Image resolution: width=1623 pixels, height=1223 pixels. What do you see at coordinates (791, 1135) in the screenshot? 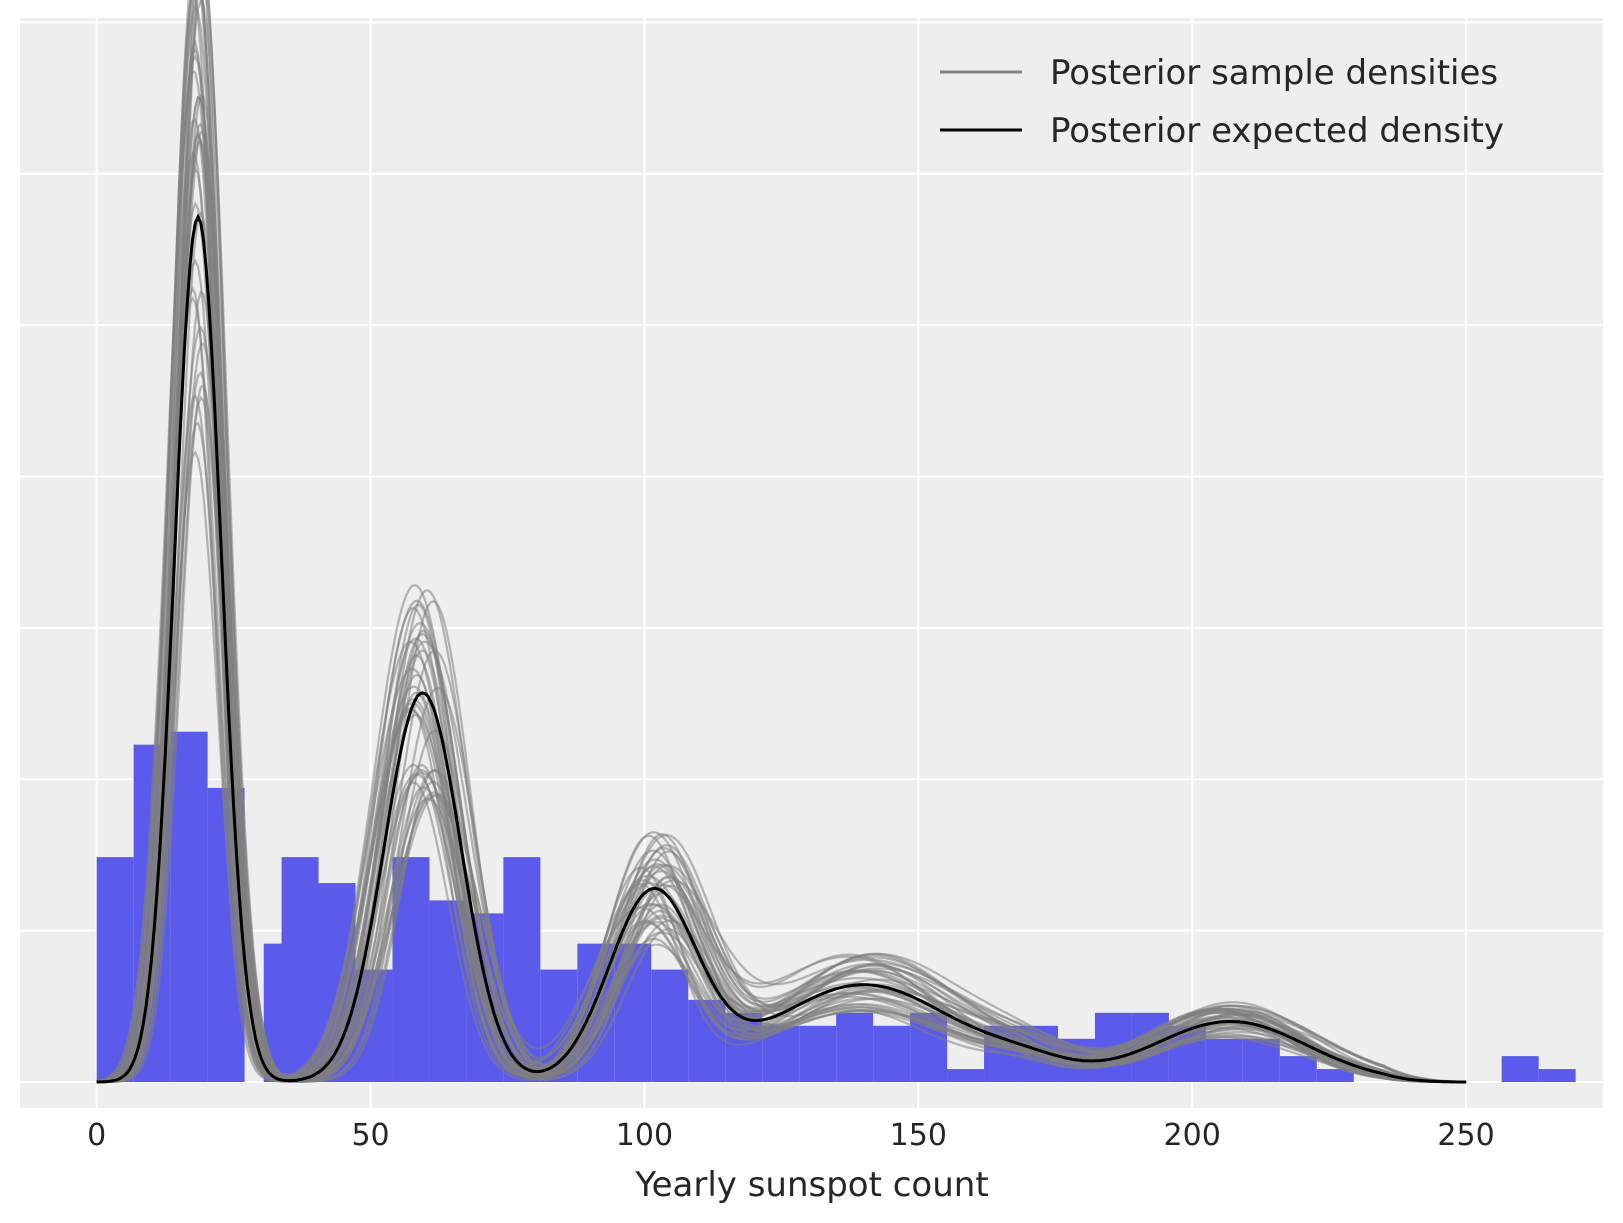
I see `x-axis-ticks: 0 50 100 150 200 250` at bounding box center [791, 1135].